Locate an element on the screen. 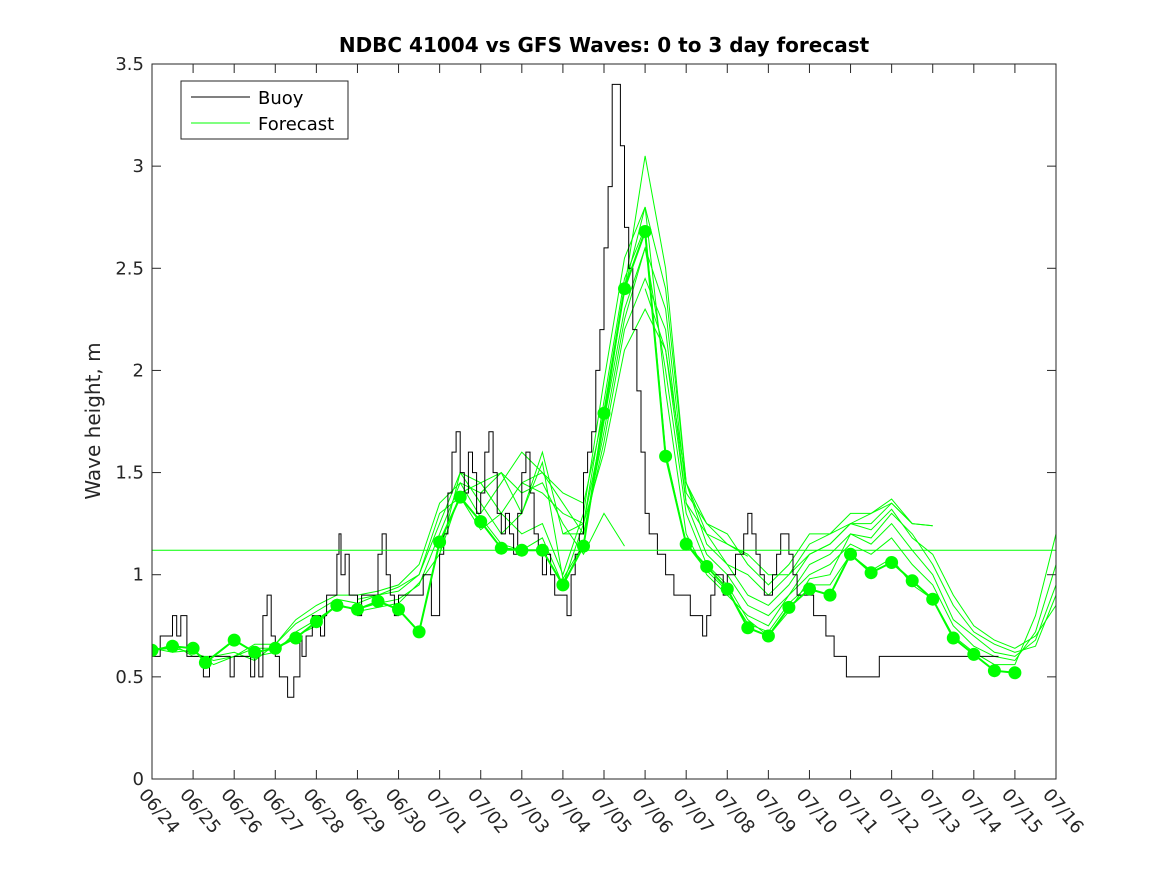 Image resolution: width=1167 pixels, height=879 pixels. legend-box is located at coordinates (264, 110).